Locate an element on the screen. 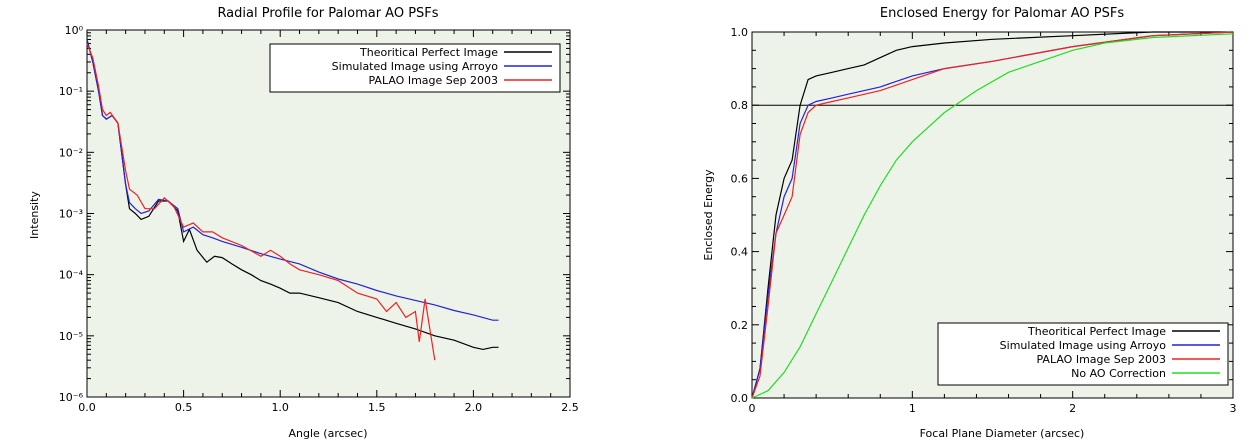 The height and width of the screenshot is (442, 1250). legend-box is located at coordinates (1083, 354).